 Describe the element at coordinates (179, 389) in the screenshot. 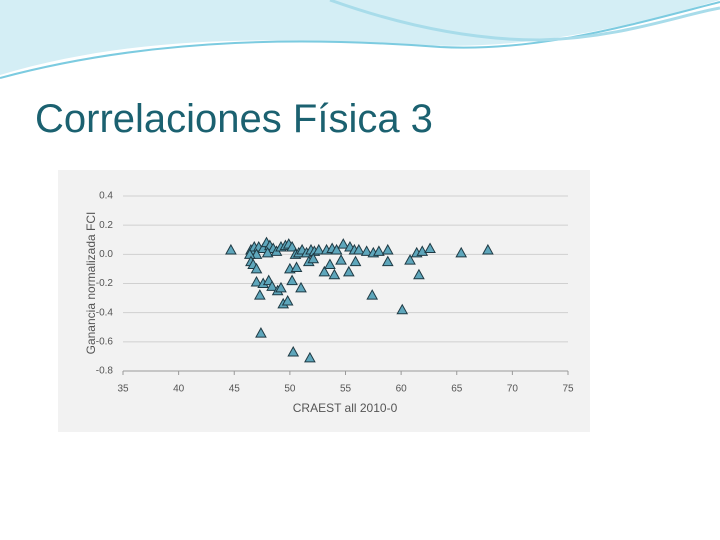

I see `x-tick-label: 40` at that location.